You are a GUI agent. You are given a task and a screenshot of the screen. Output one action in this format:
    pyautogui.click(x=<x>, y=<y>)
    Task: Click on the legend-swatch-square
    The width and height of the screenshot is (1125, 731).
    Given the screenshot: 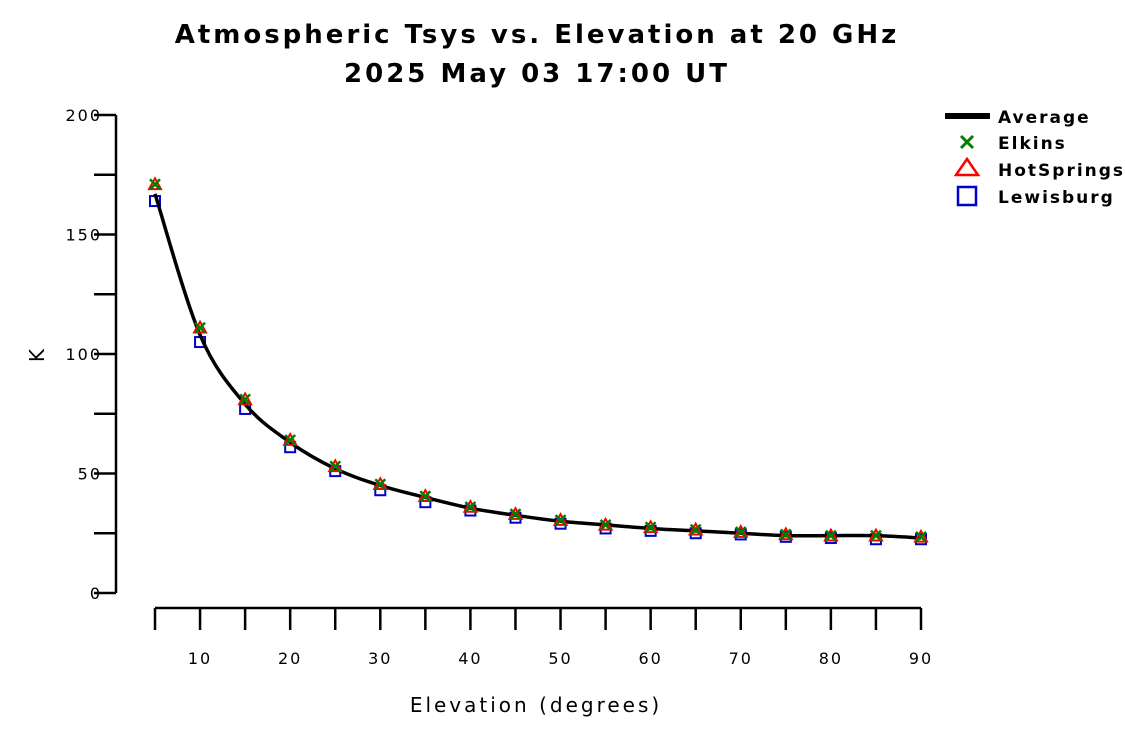 What is the action you would take?
    pyautogui.click(x=967, y=196)
    